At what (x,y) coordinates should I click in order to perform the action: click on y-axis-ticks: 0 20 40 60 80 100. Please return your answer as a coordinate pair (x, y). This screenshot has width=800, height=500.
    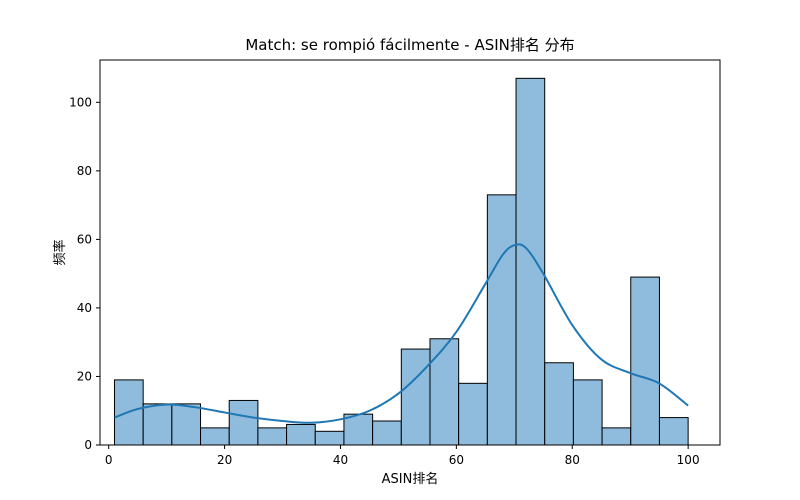
    Looking at the image, I should click on (84, 273).